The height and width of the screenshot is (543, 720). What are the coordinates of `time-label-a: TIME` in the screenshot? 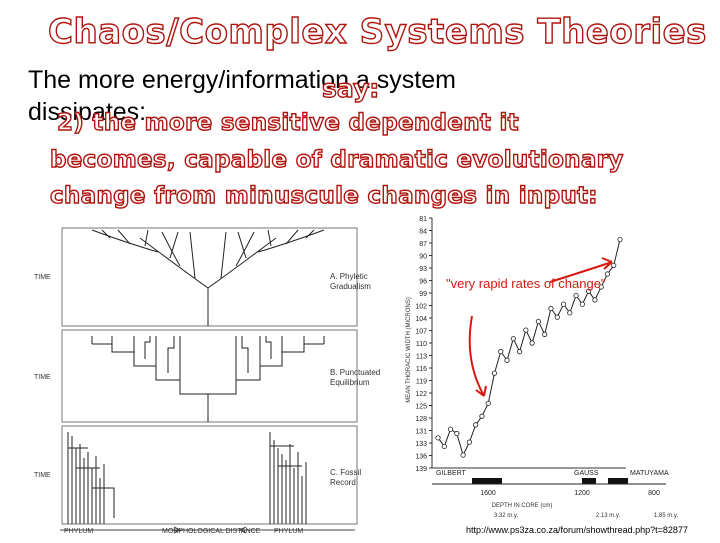 It's located at (42, 277).